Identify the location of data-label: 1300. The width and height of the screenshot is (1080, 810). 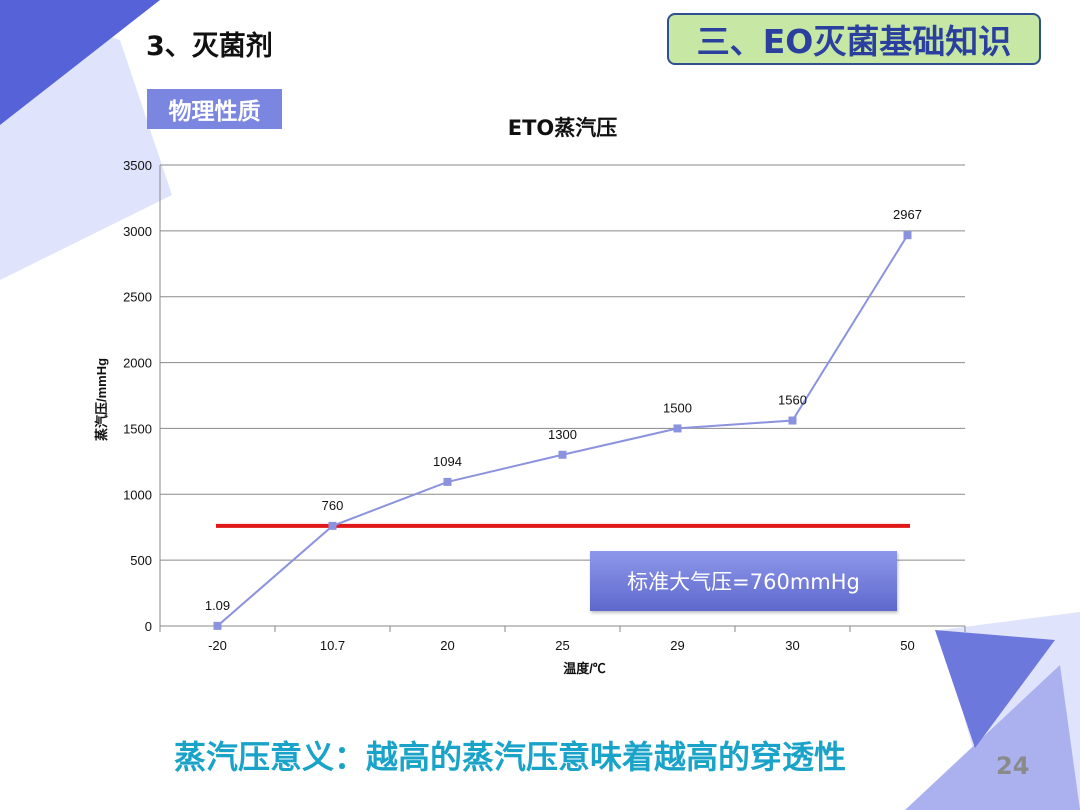
(562, 434).